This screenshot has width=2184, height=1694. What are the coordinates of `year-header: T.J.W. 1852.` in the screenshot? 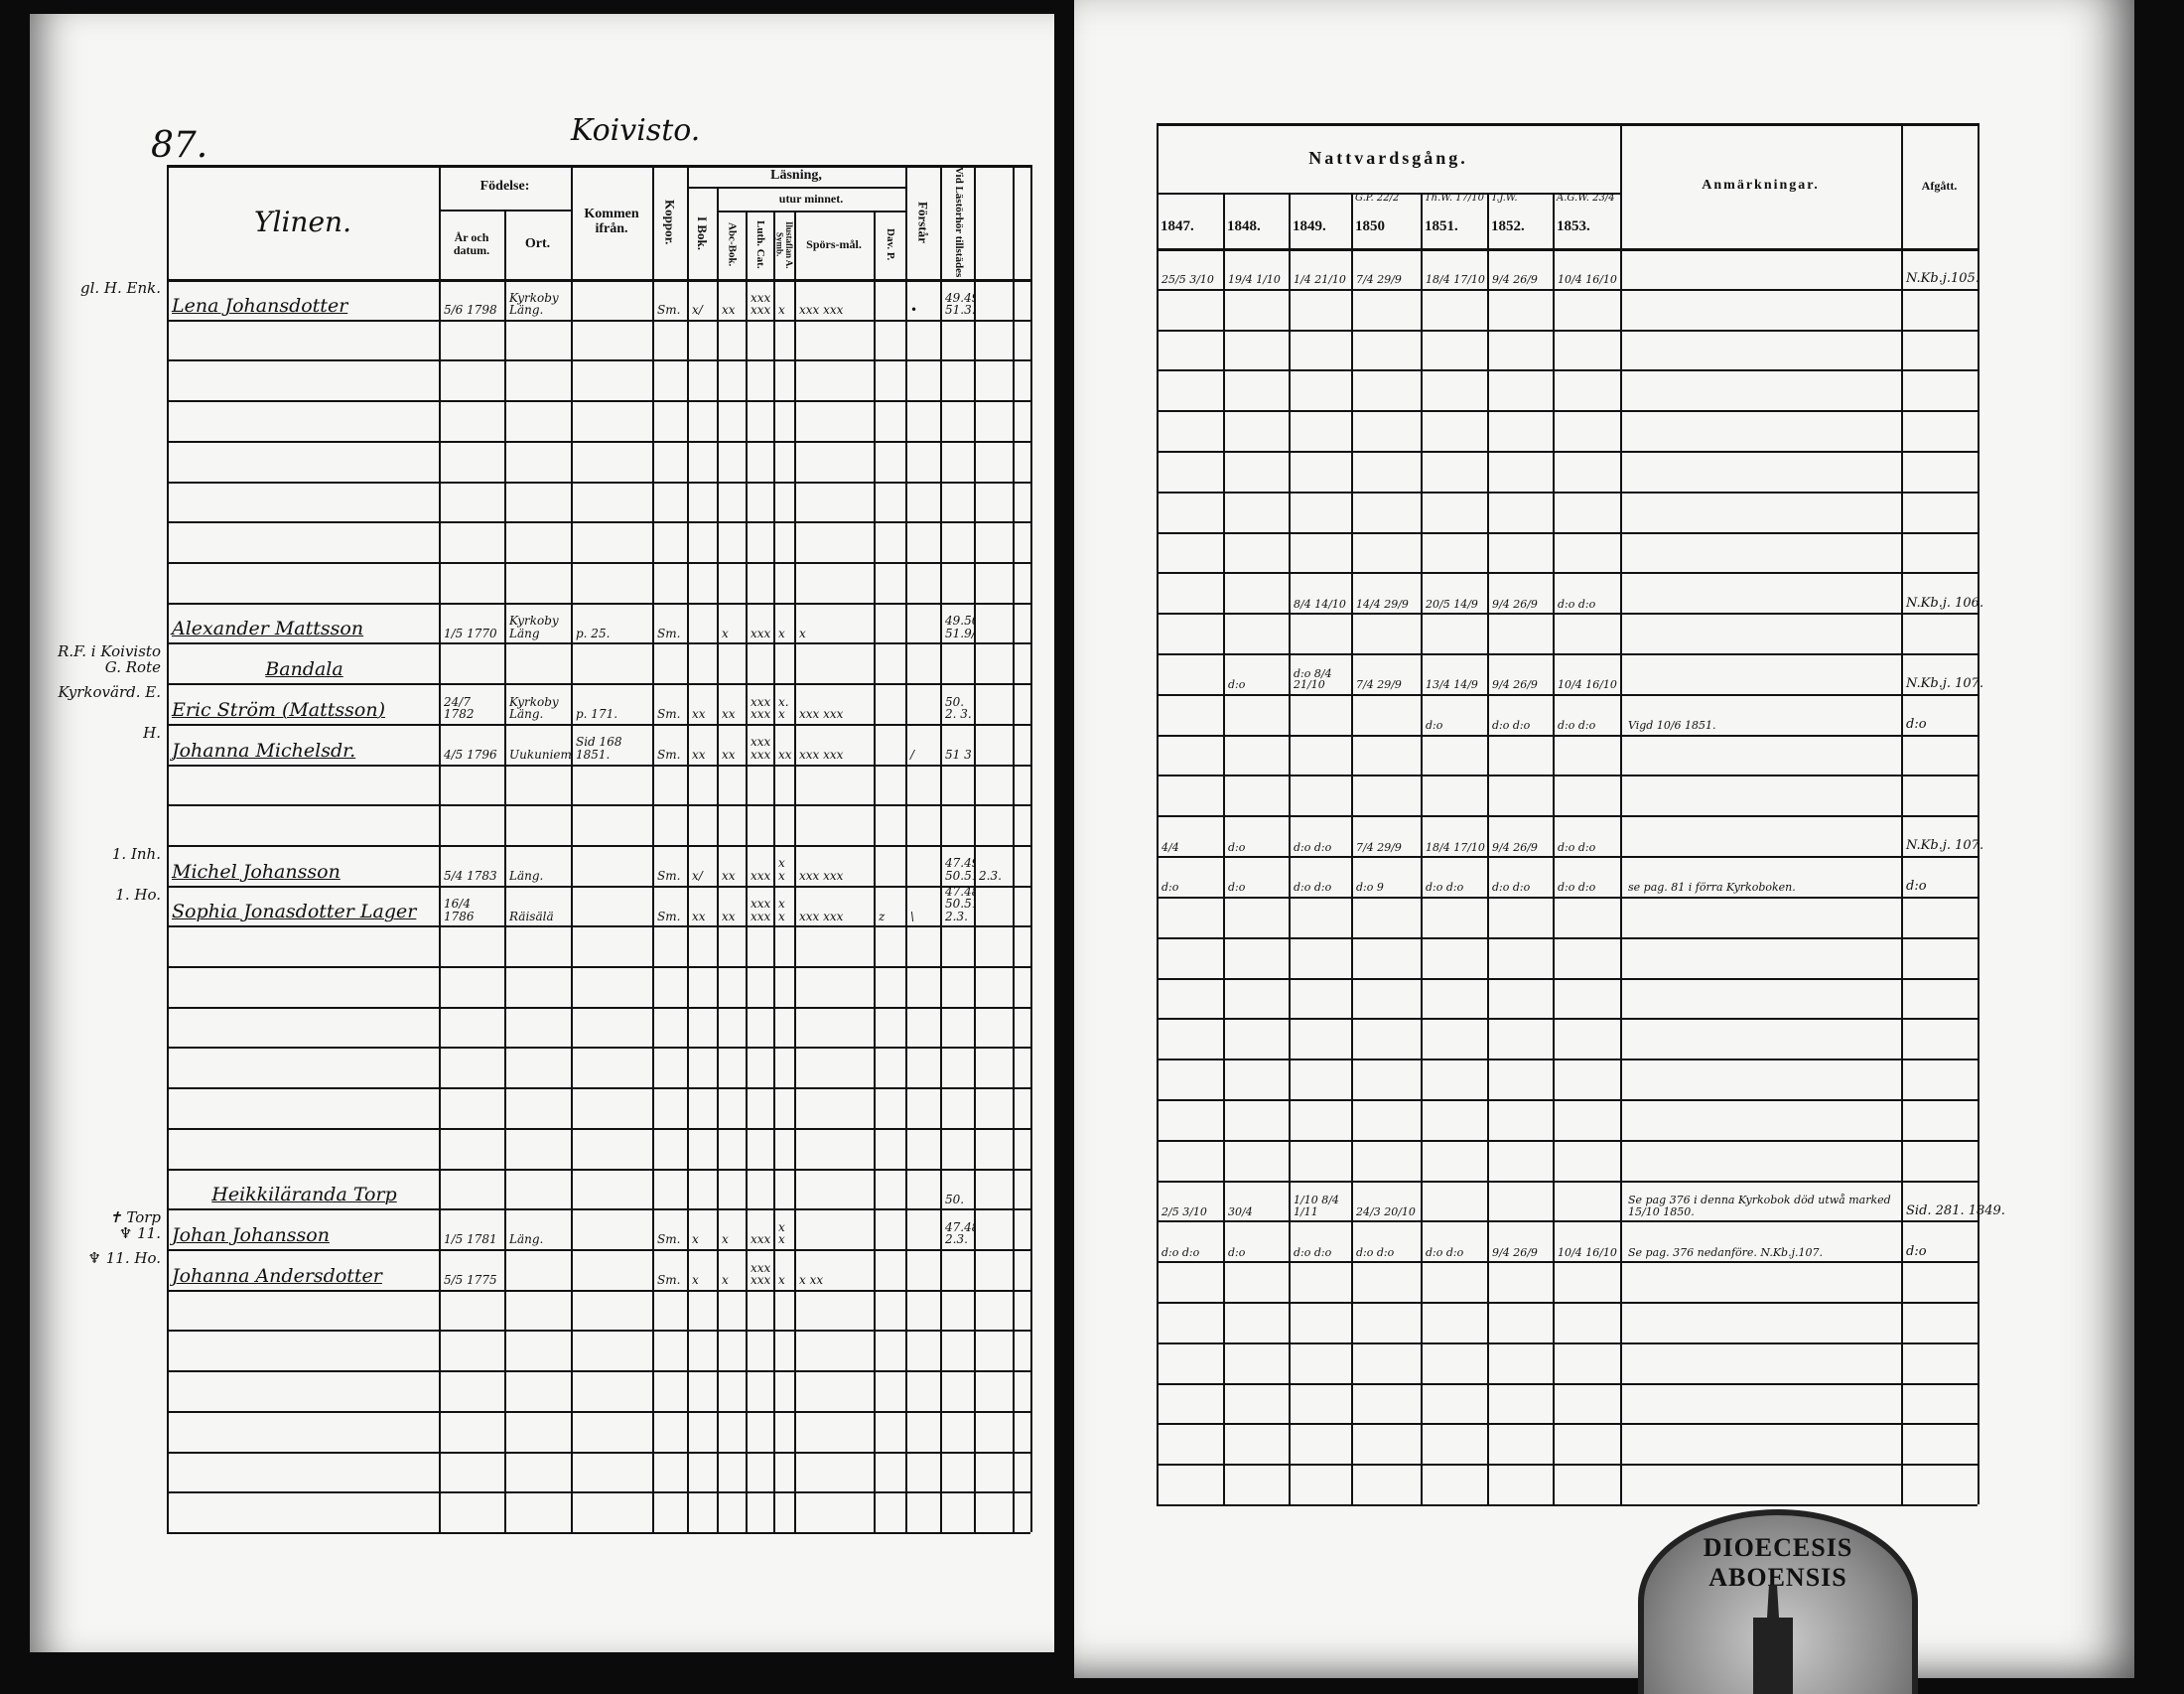 It's located at (1520, 221).